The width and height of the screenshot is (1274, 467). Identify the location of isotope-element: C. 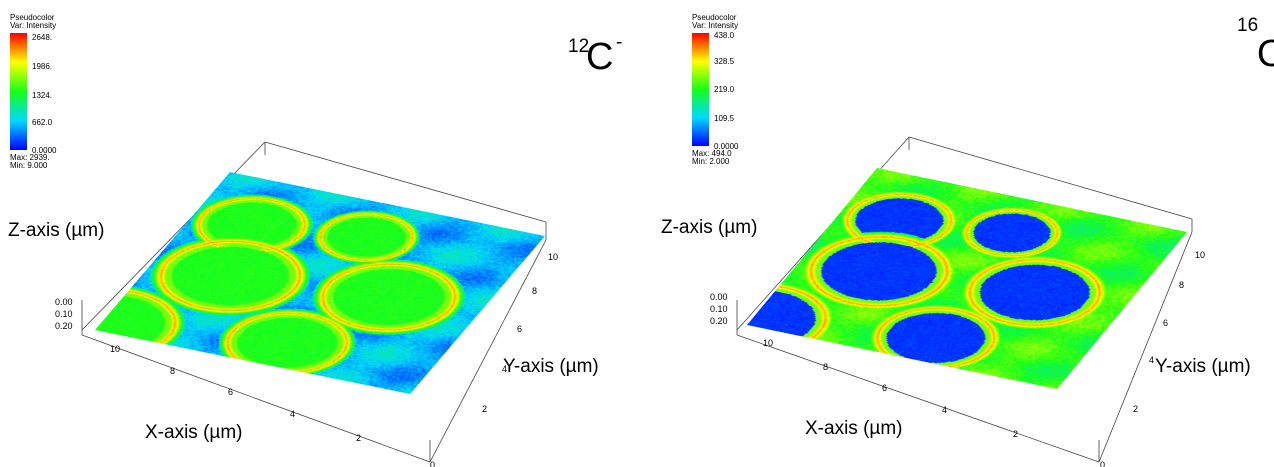
(599, 57).